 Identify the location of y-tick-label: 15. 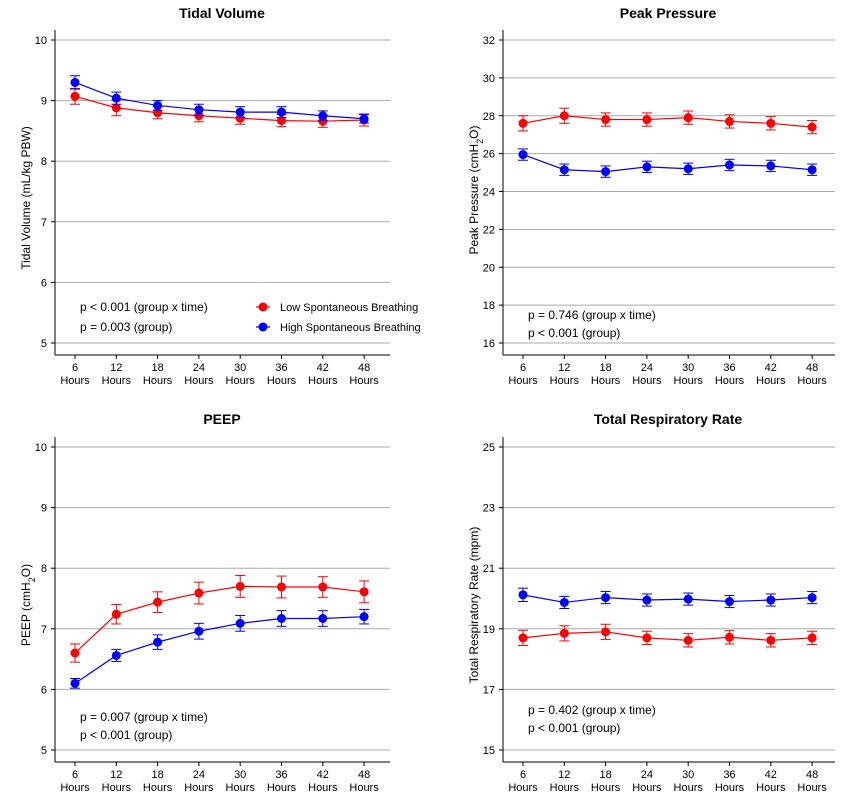
(489, 751).